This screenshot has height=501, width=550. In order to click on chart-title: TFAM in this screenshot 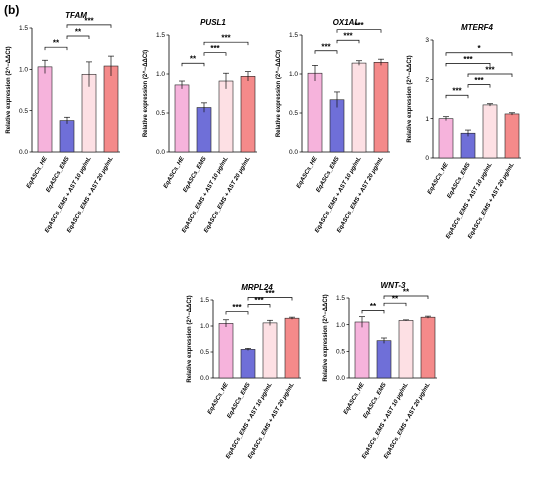, I will do `click(76, 15)`.